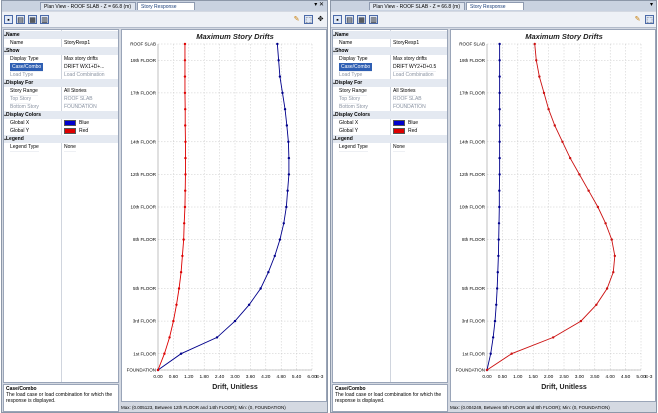 The height and width of the screenshot is (413, 658). Describe the element at coordinates (320, 19) in the screenshot. I see `pan-icon: ✥` at that location.